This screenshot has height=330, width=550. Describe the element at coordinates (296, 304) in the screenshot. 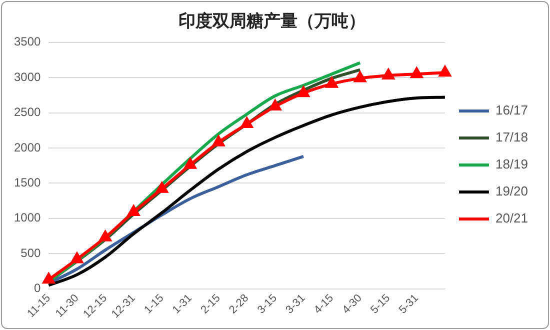

I see `x-tick-label: 3-31` at that location.